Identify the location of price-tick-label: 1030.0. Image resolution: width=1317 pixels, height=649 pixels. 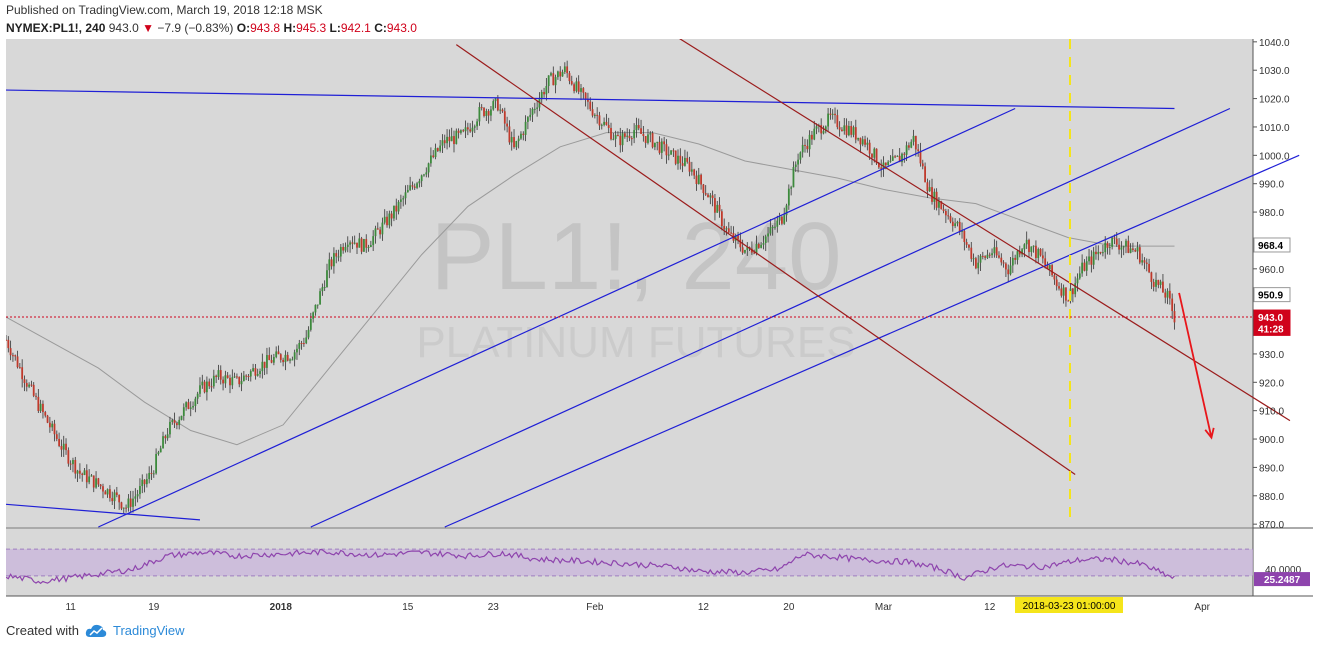
(1274, 71).